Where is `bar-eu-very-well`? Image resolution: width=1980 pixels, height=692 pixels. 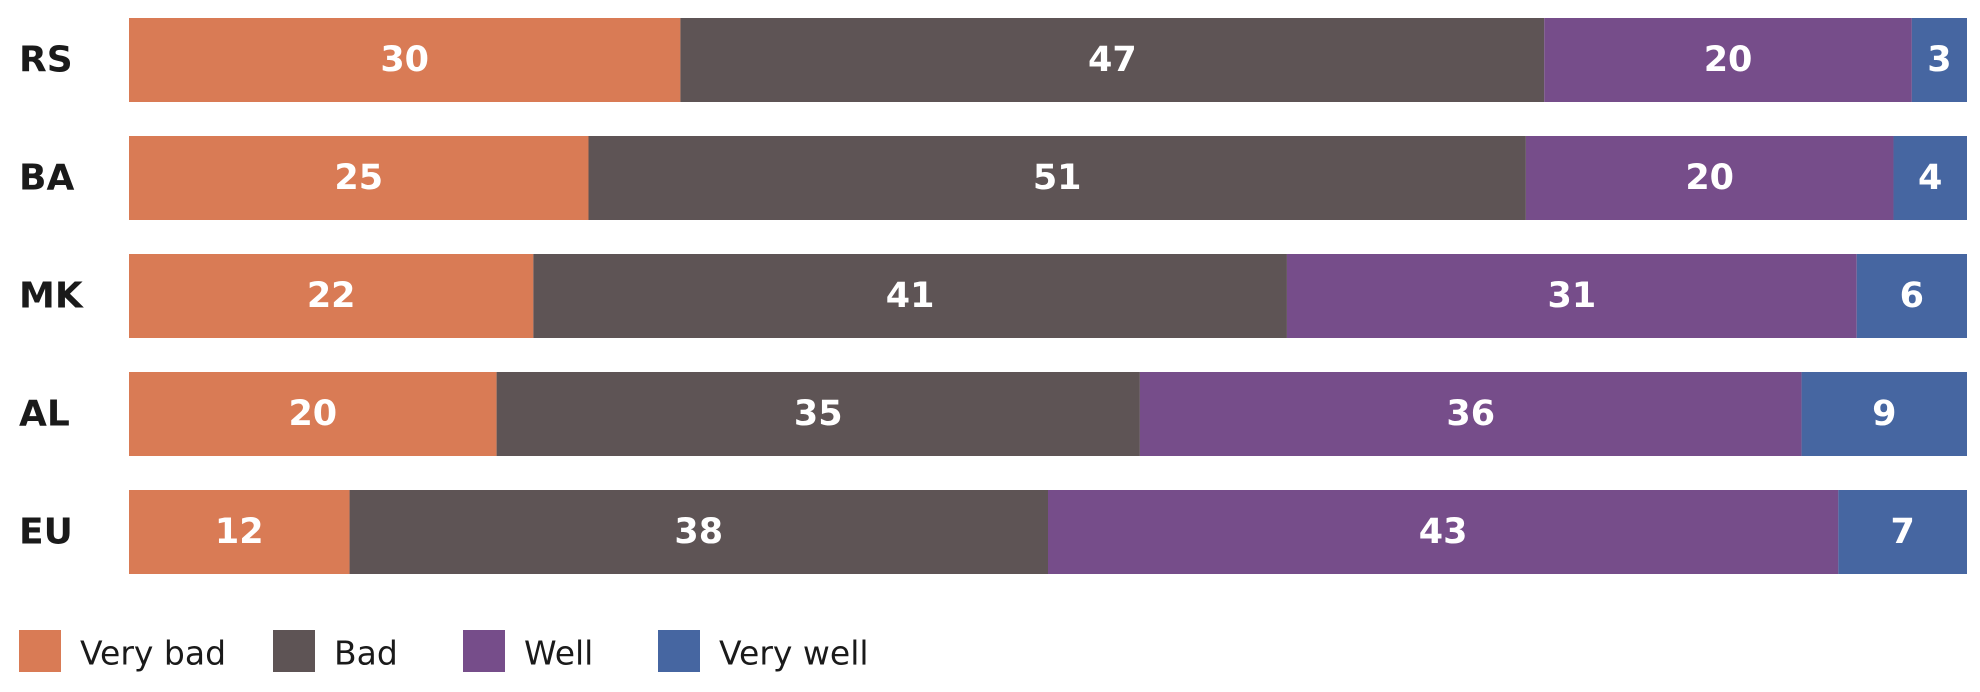
bar-eu-very-well is located at coordinates (1902, 532).